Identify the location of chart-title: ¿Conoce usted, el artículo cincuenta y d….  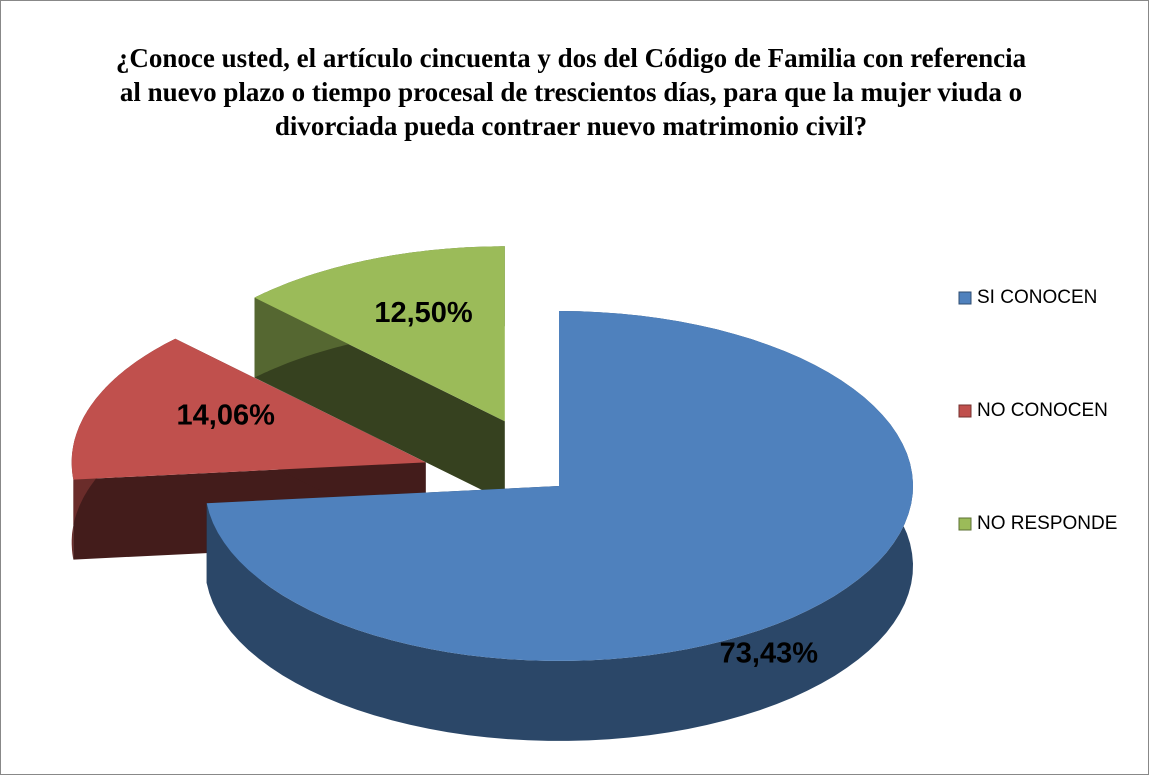
(571, 92).